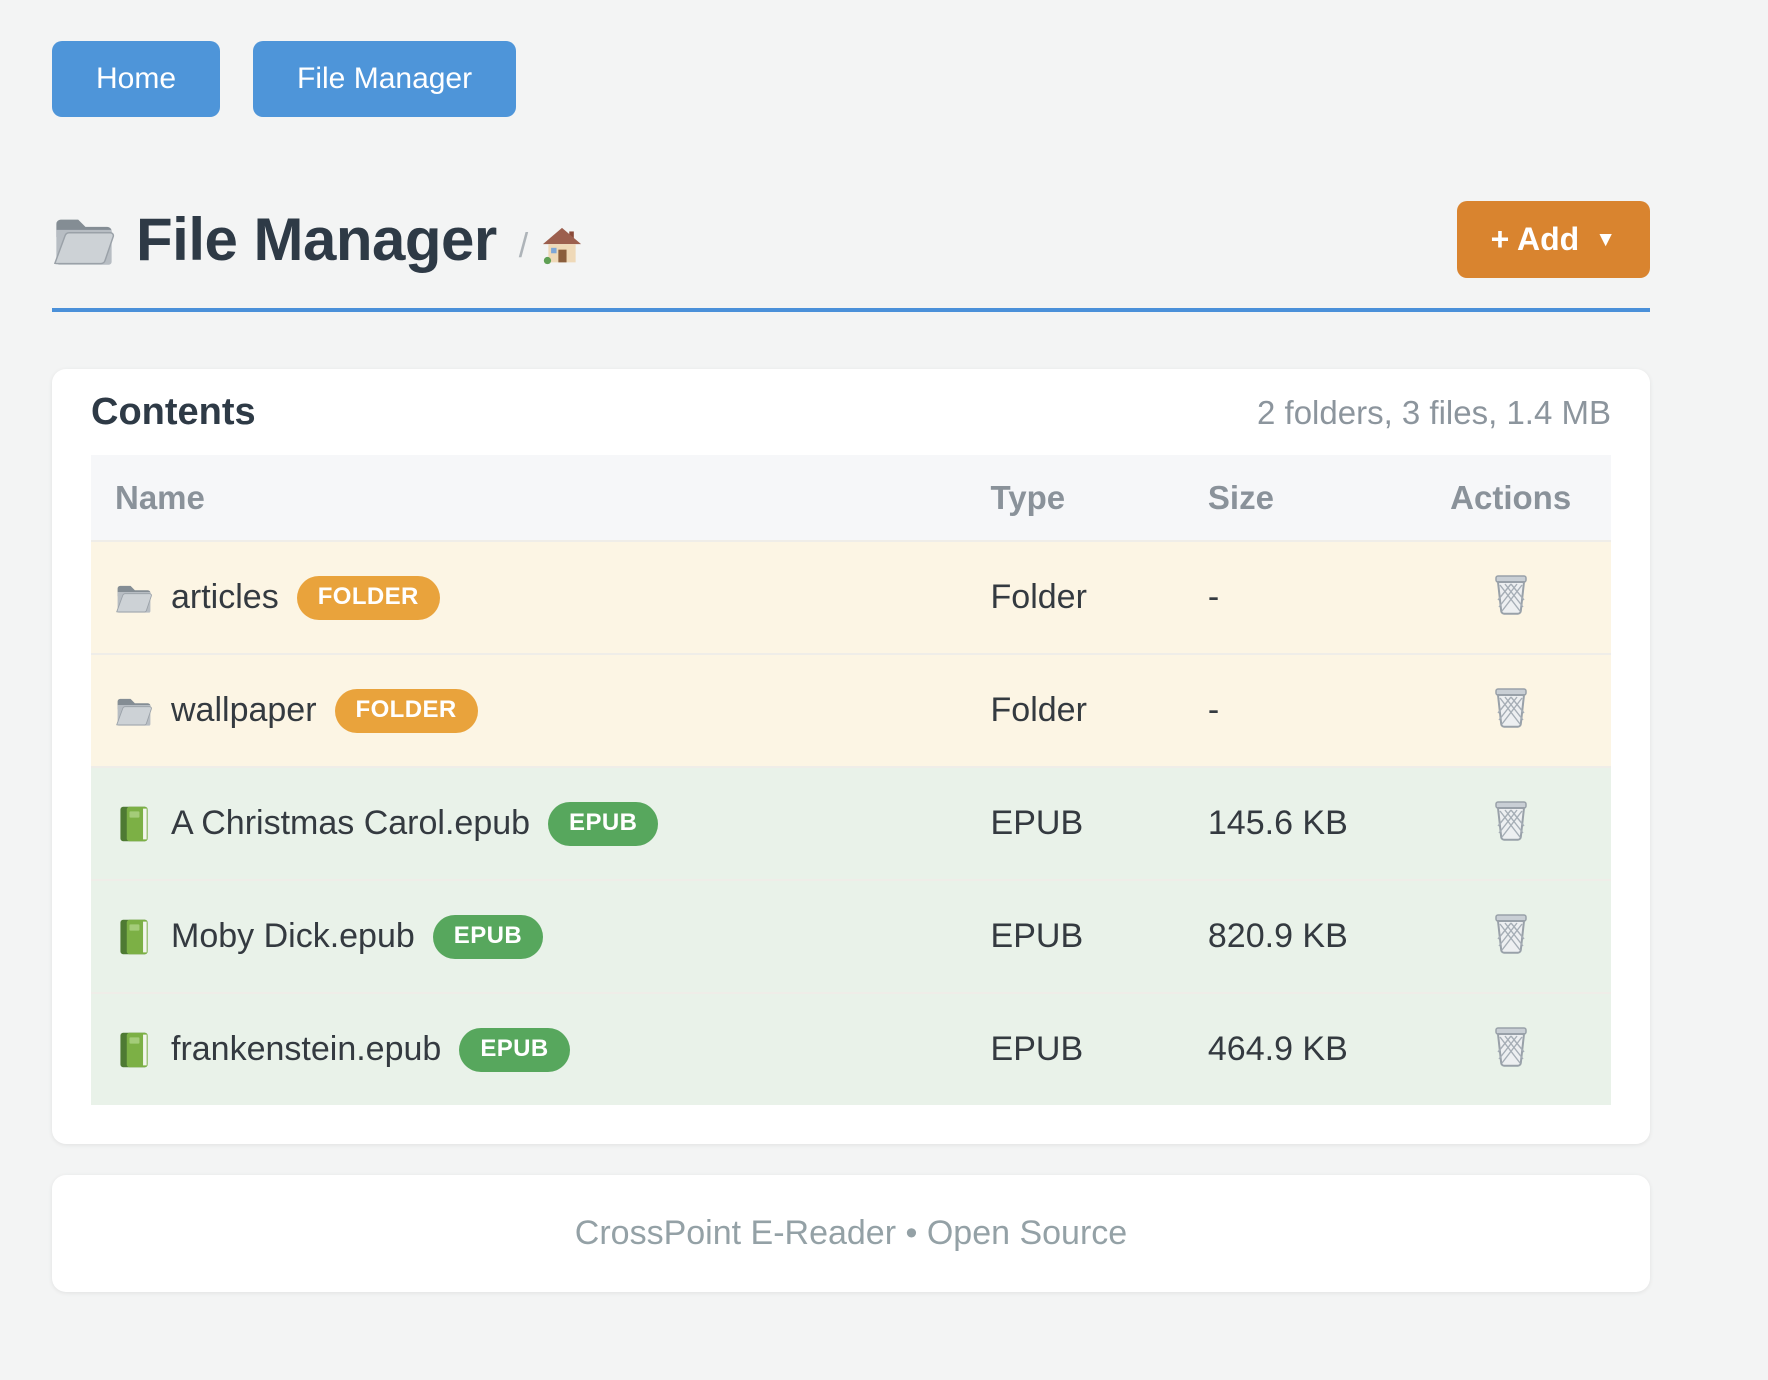 The width and height of the screenshot is (1768, 1380). I want to click on add-button: + Add ▼, so click(1553, 239).